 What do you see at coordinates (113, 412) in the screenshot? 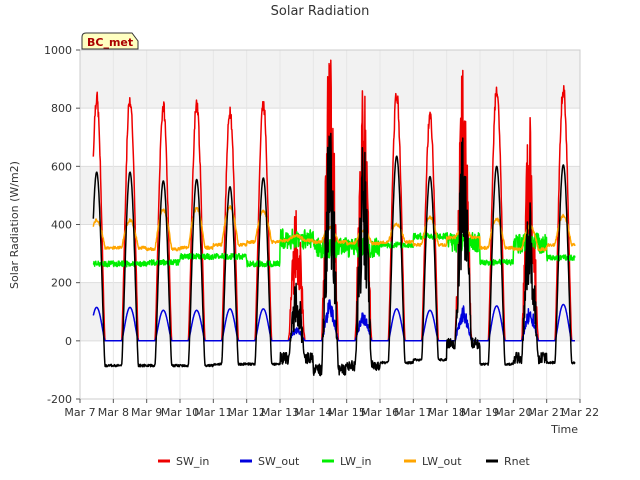
I see `x-tick-label: Mar 8` at bounding box center [113, 412].